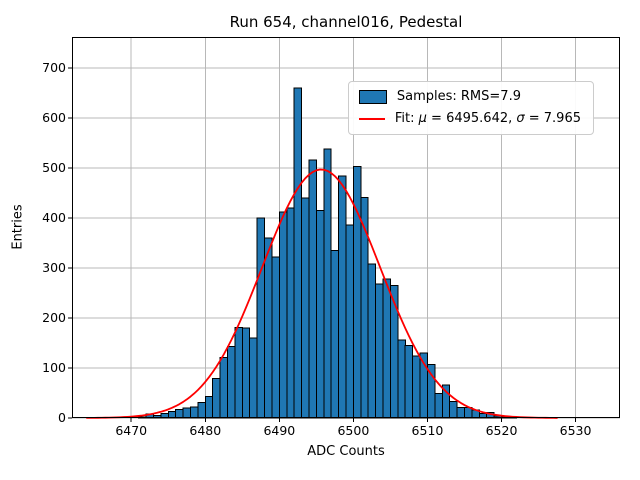 The height and width of the screenshot is (480, 640). Describe the element at coordinates (372, 97) in the screenshot. I see `legend-swatch-samples` at that location.